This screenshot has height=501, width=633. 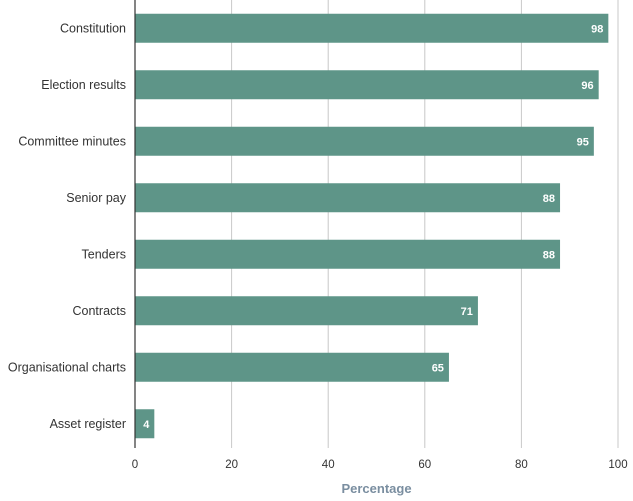 I want to click on category-label: Senior pay, so click(x=96, y=198).